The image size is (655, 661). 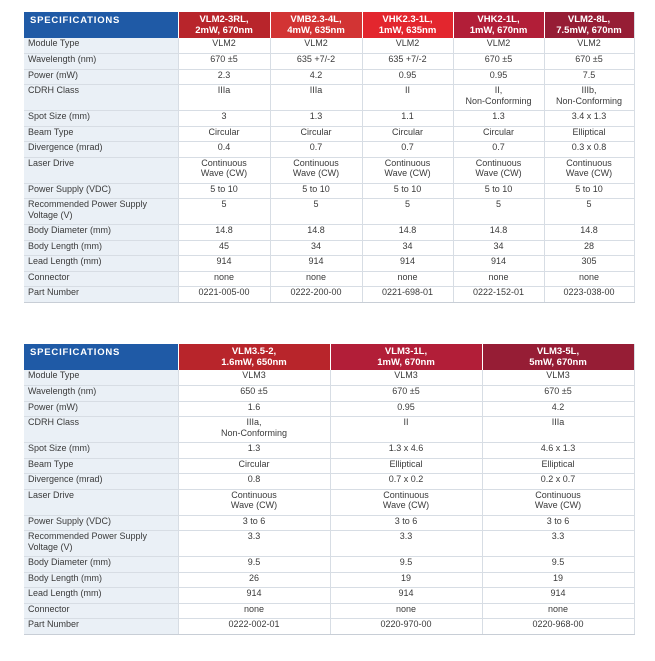 I want to click on label-text: Power Supply (VDC), so click(x=70, y=520).